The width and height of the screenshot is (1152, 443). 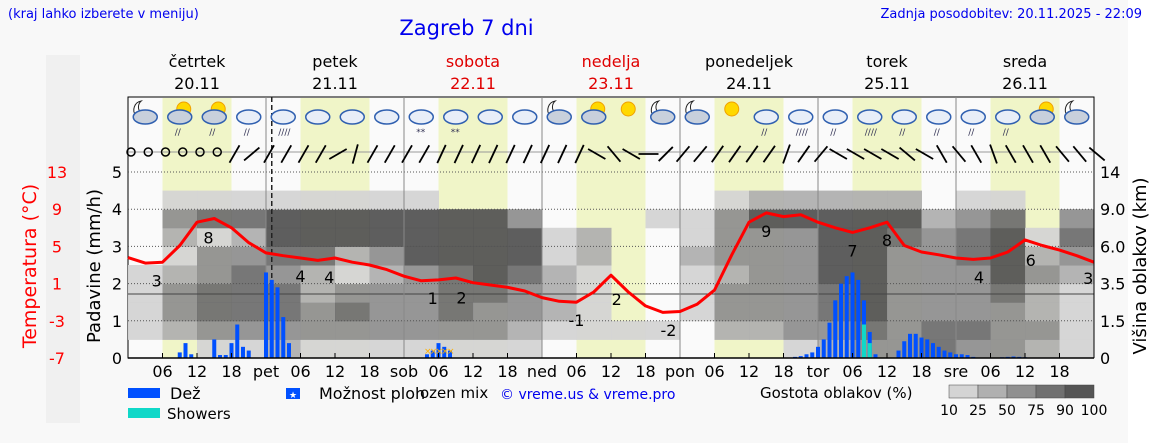 What do you see at coordinates (1094, 411) in the screenshot?
I see `cloud-legend-tick: 100` at bounding box center [1094, 411].